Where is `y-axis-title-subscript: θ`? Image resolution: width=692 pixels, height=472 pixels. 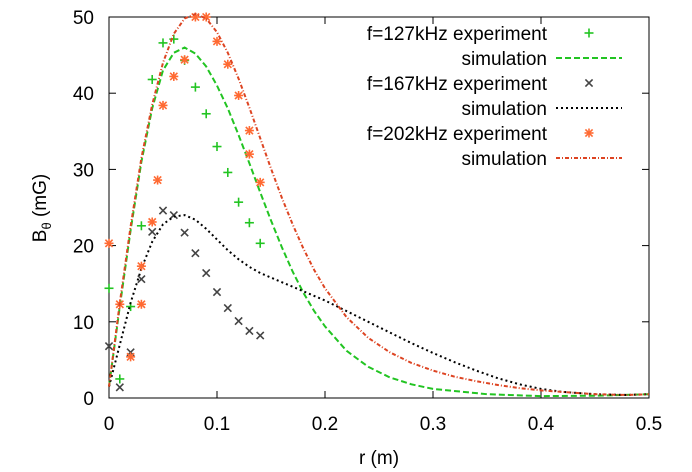
y-axis-title-subscript: θ is located at coordinates (46, 225).